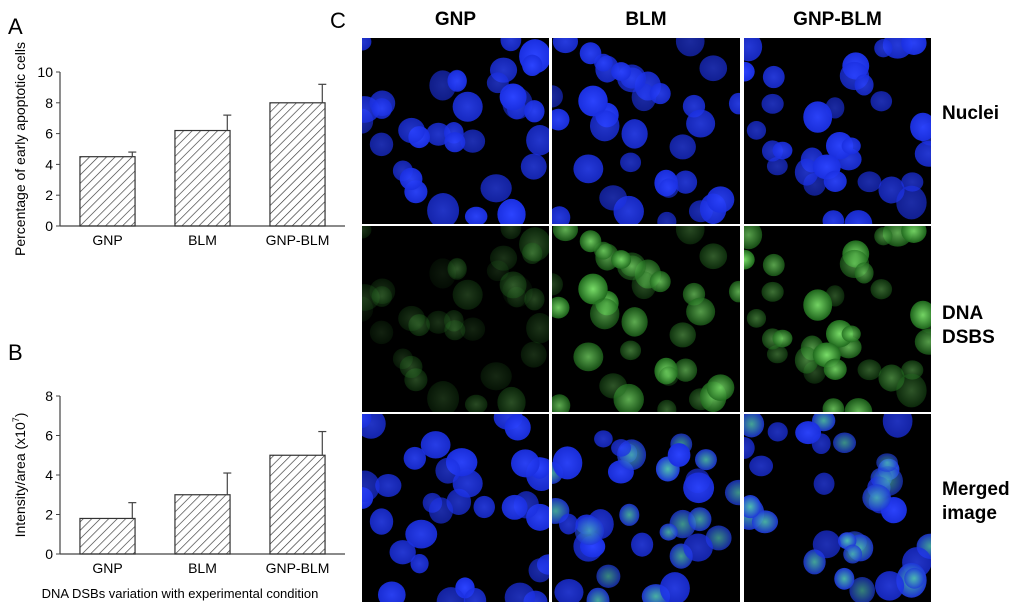 This screenshot has height=609, width=1024. What do you see at coordinates (19, 475) in the screenshot?
I see `y-axis-label: Intensity/area (x107)` at bounding box center [19, 475].